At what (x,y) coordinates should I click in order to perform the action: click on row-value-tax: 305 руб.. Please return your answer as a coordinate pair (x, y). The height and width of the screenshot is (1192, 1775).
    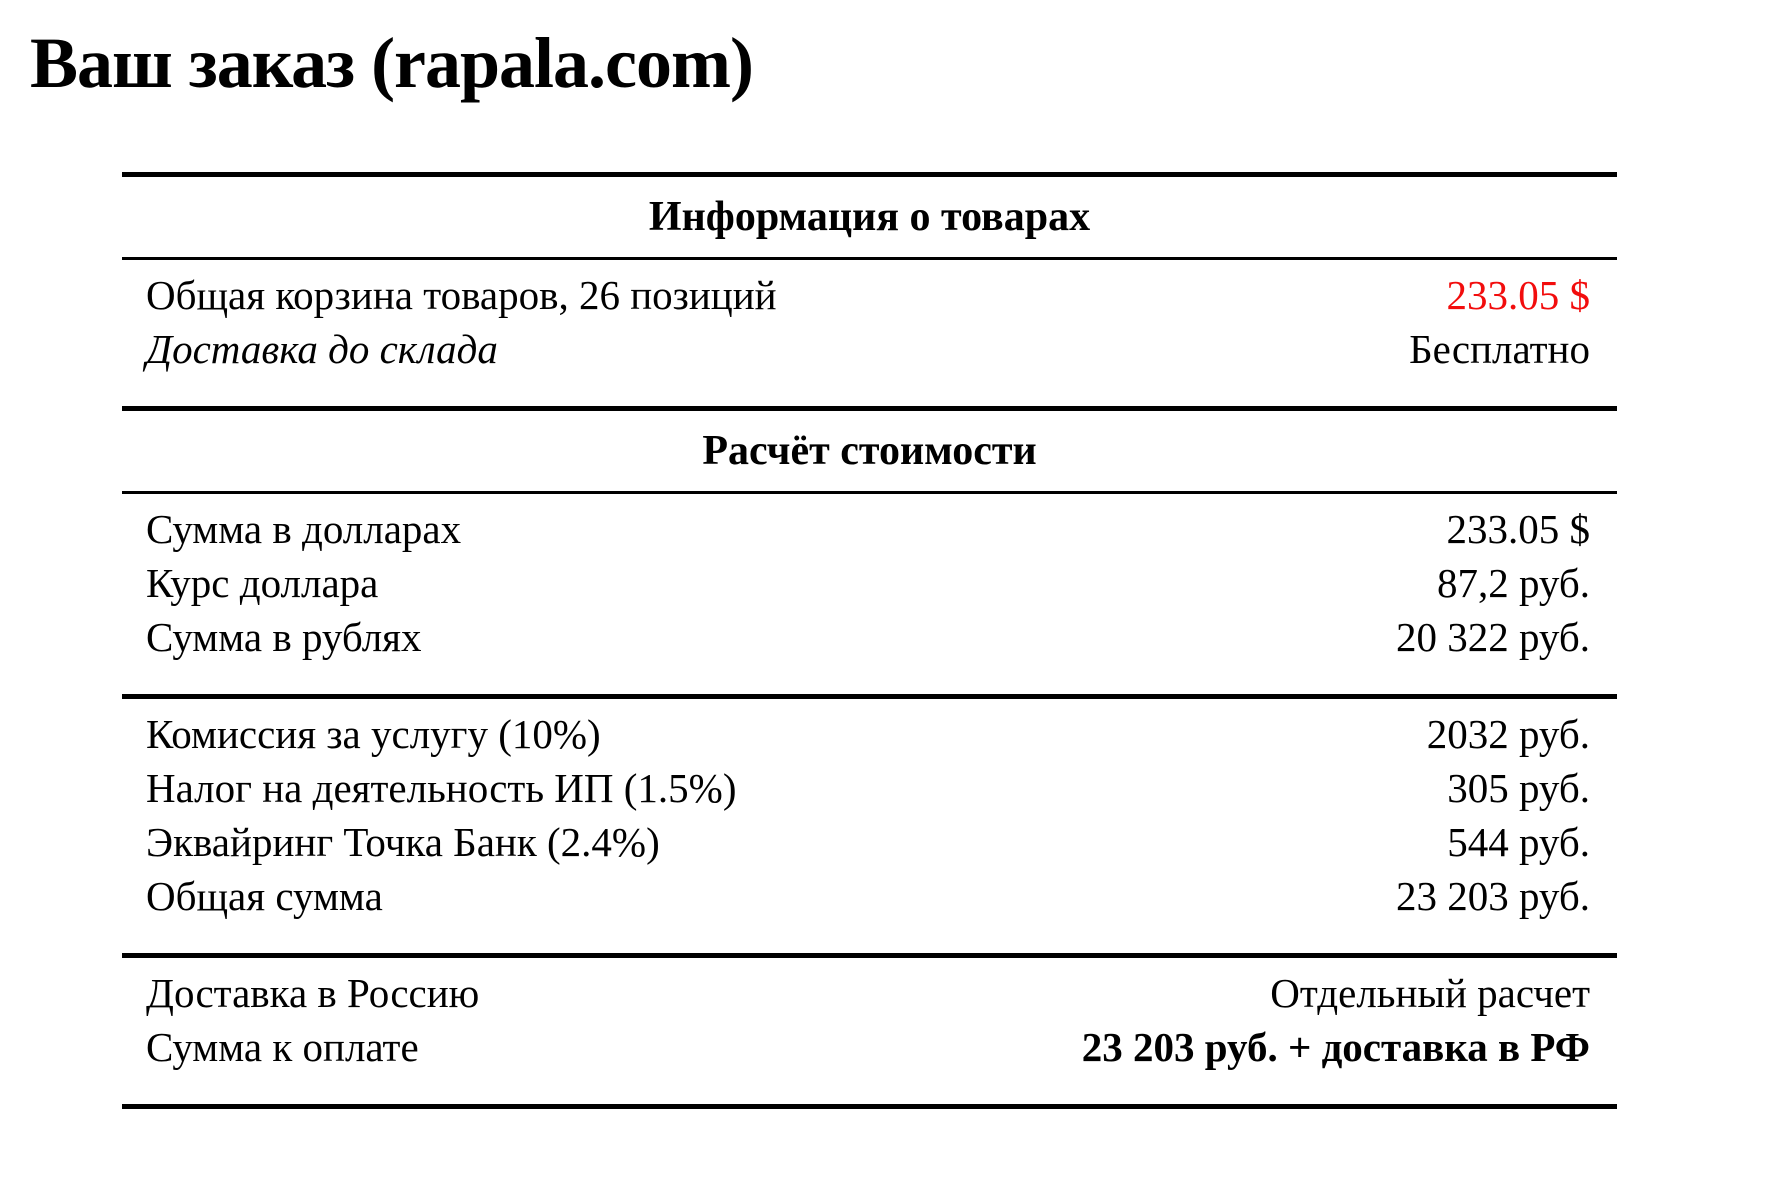
    Looking at the image, I should click on (1518, 788).